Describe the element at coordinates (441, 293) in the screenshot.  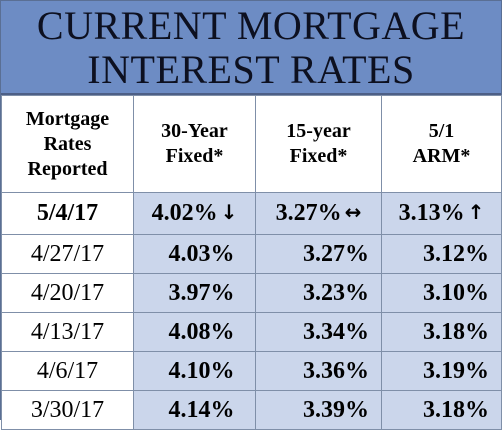
I see `arm-cell: 3.10%` at that location.